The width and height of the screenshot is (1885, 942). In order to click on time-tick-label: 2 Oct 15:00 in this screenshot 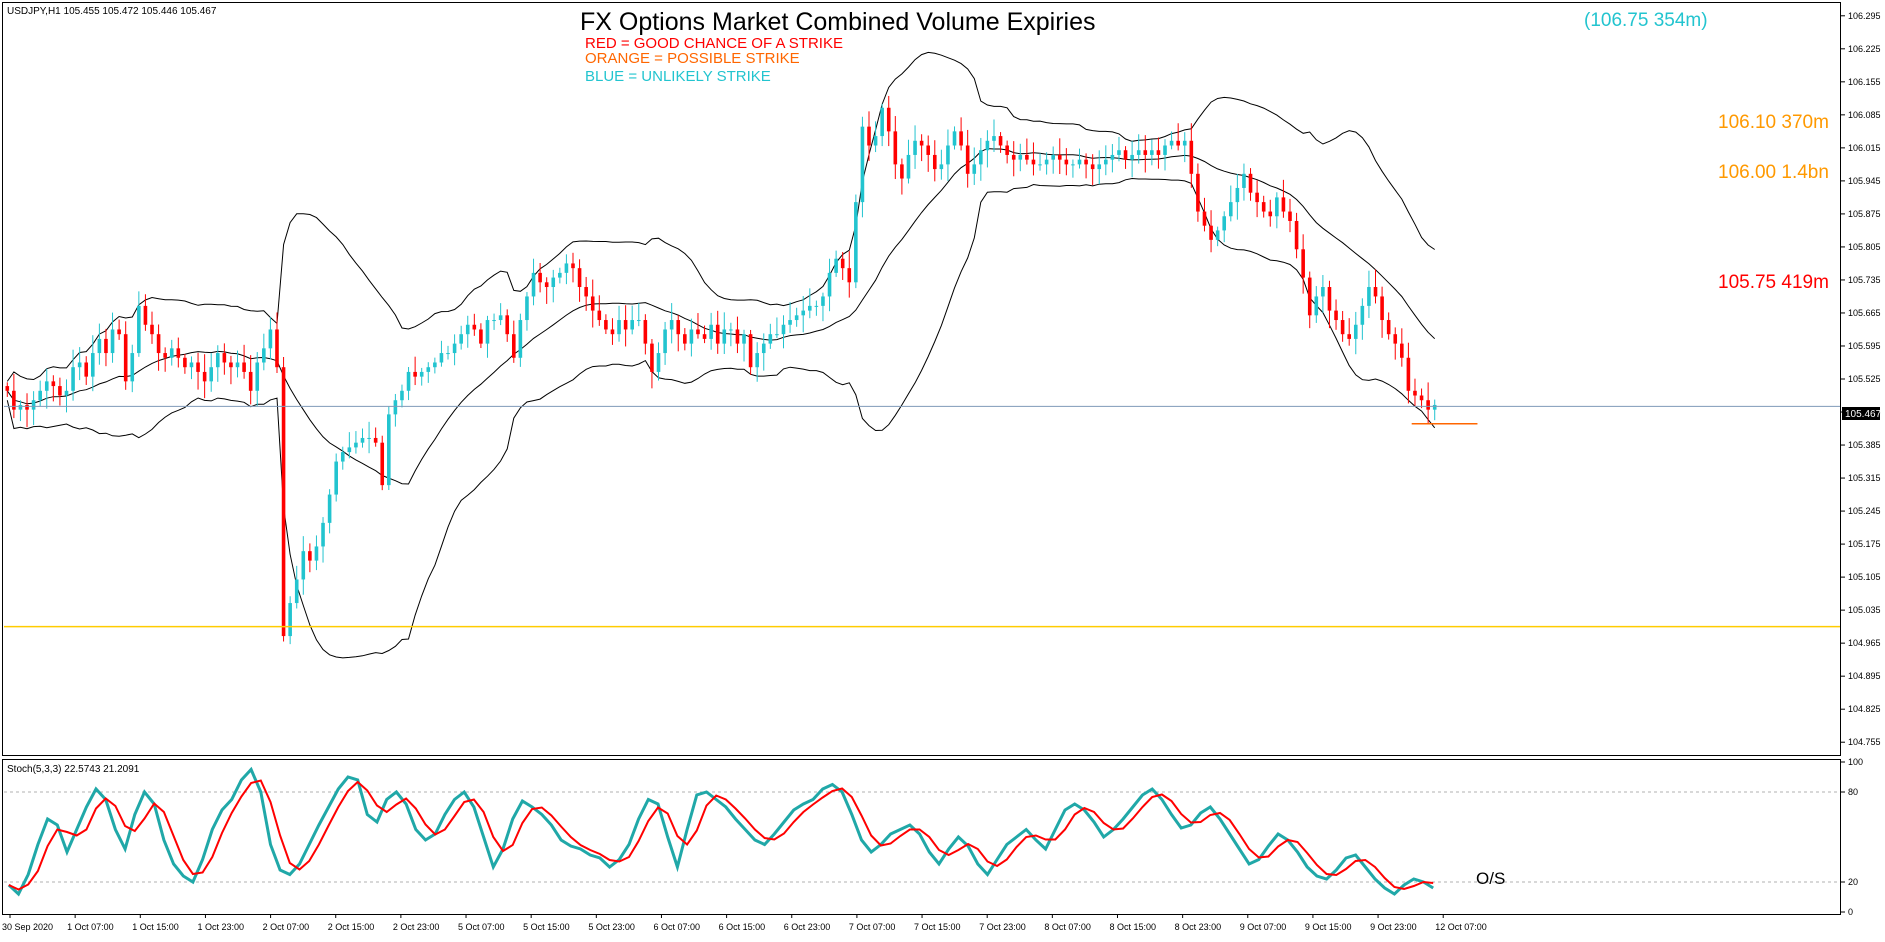, I will do `click(351, 927)`.